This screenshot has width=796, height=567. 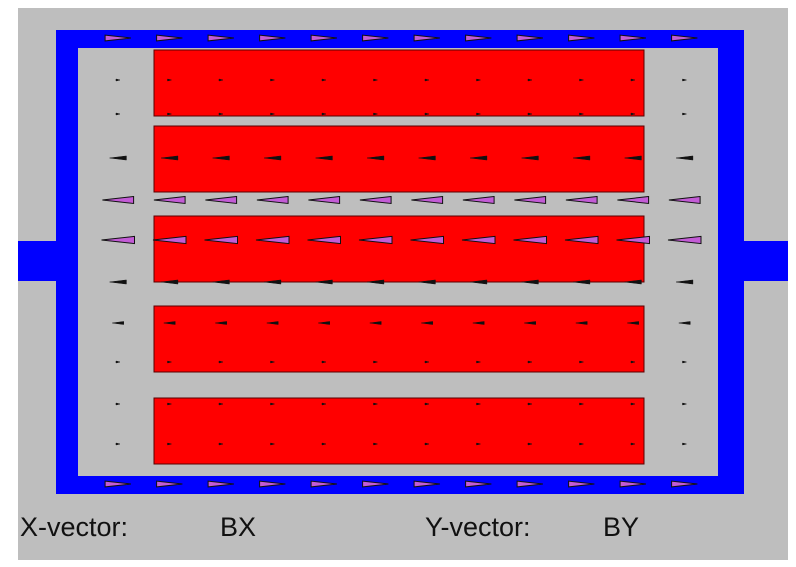 I want to click on y-vector-label: Y-vector:, so click(x=478, y=527).